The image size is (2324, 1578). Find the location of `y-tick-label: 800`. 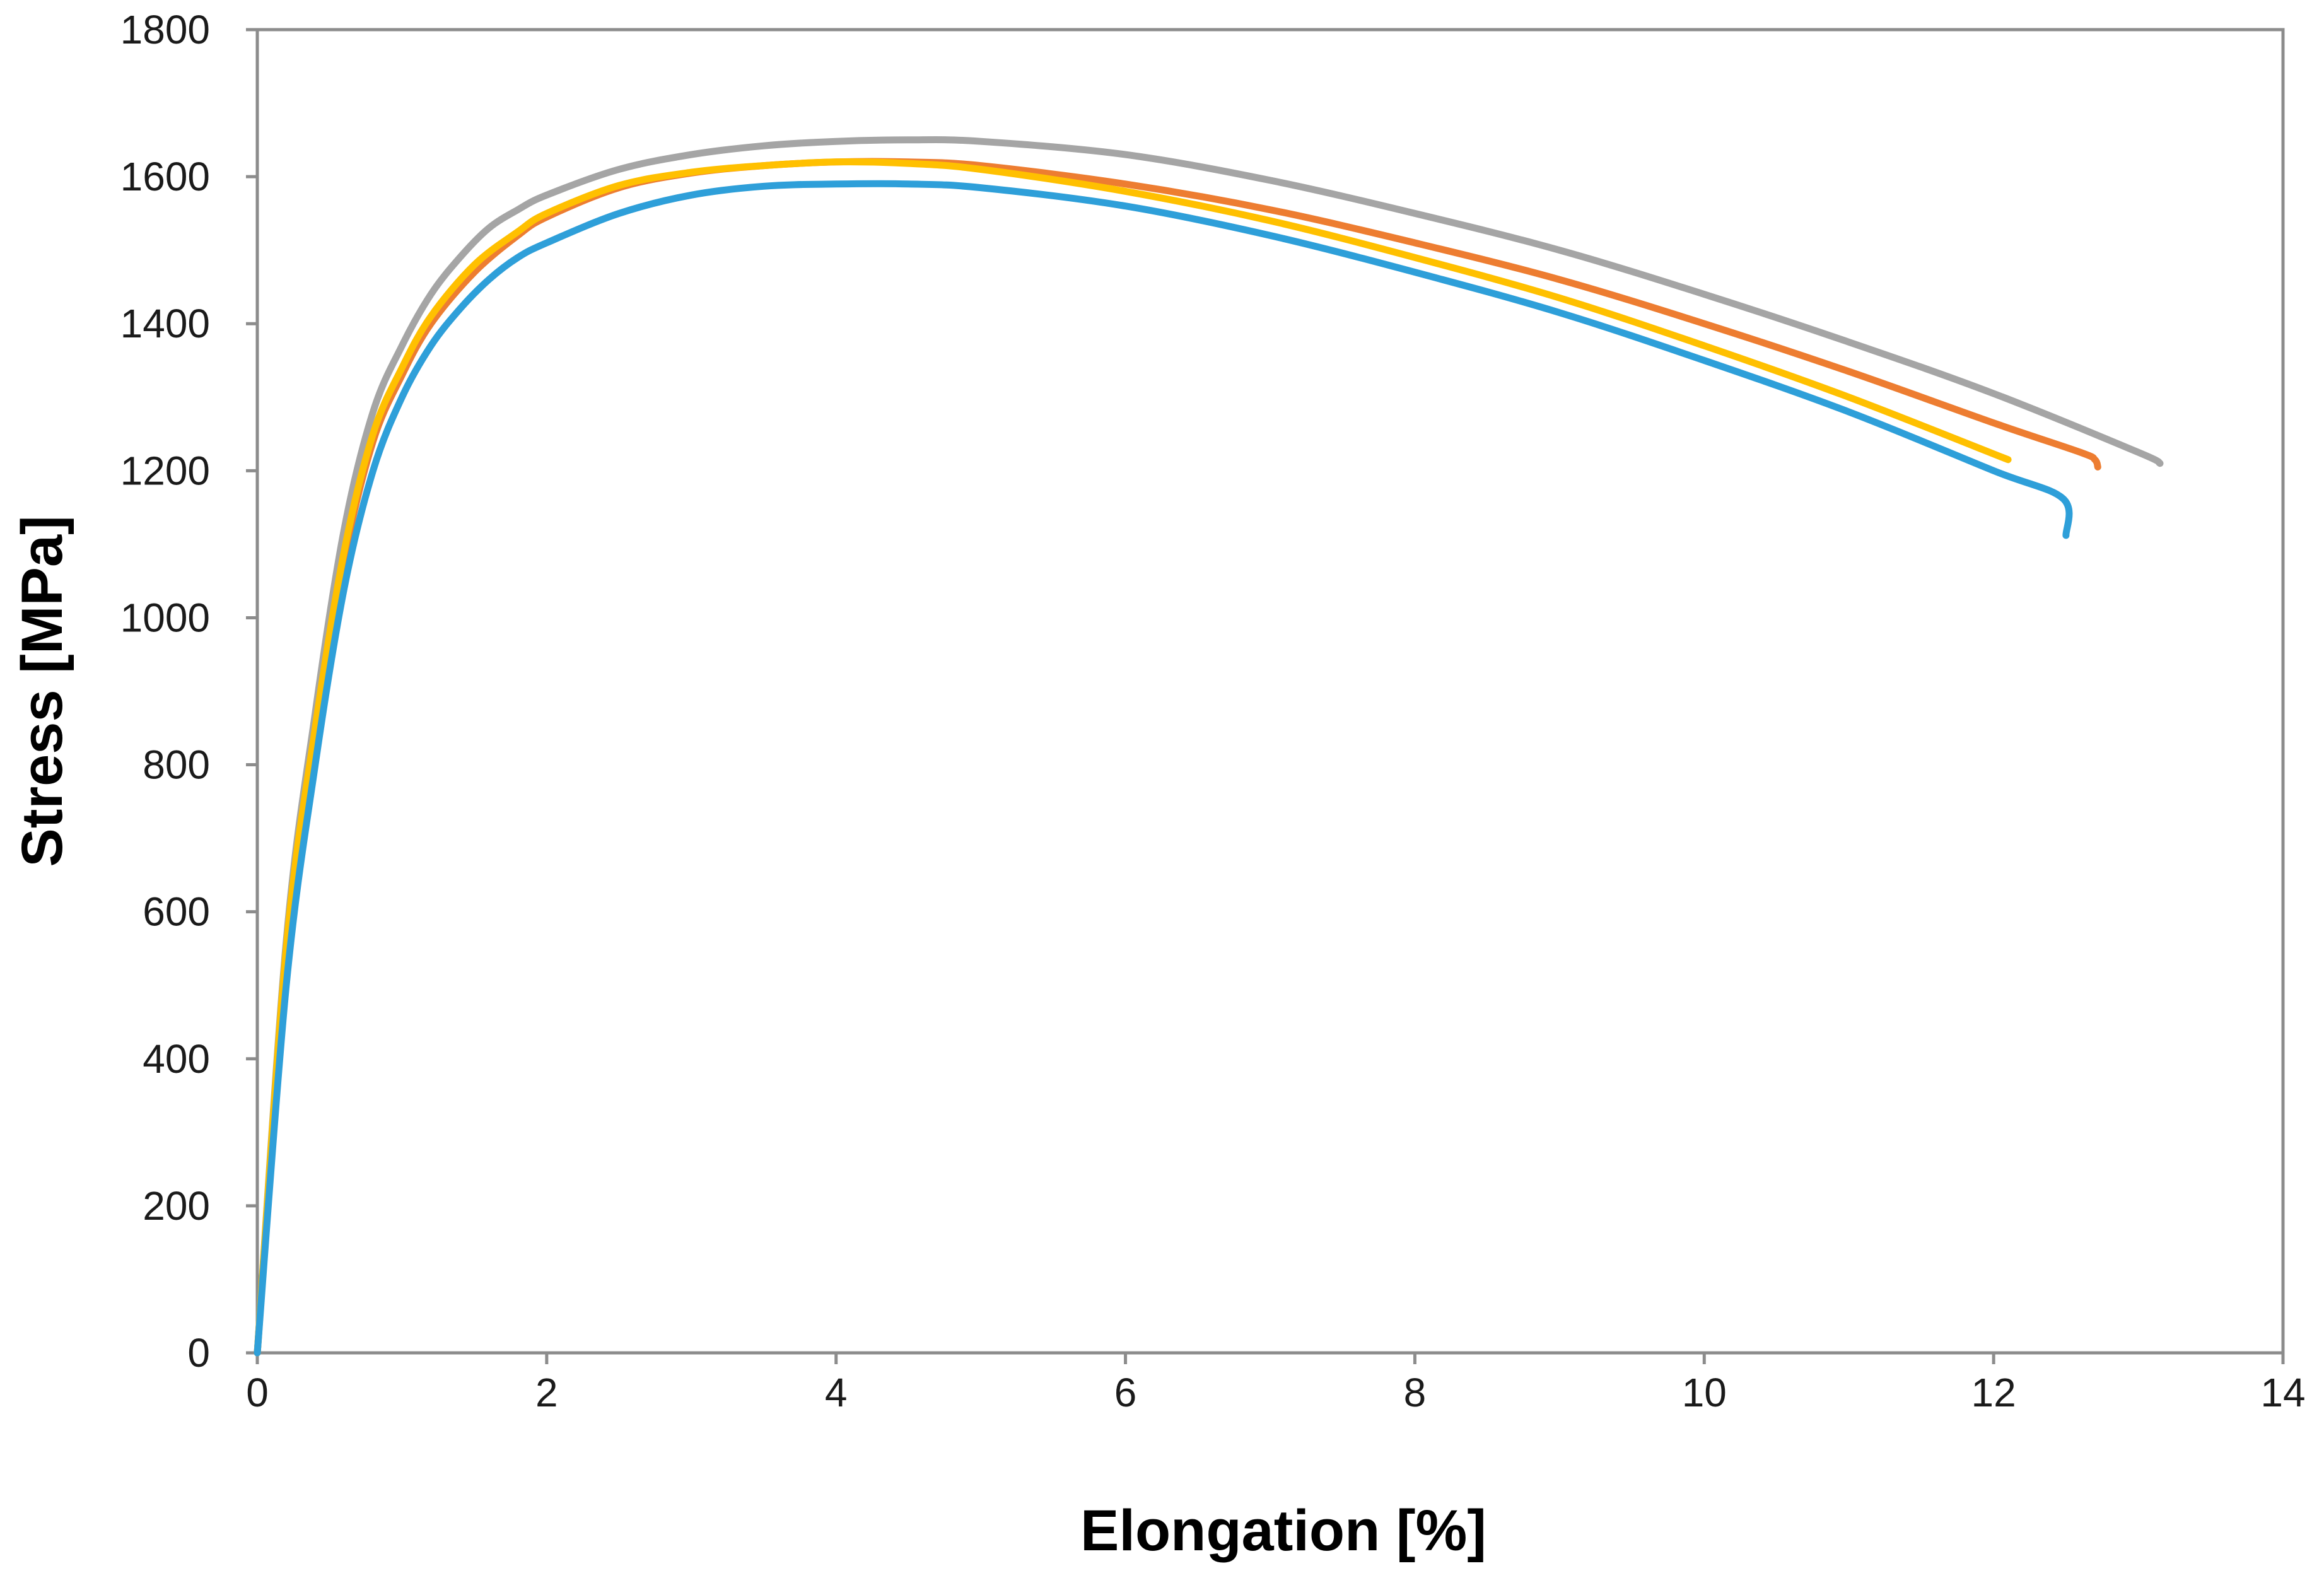

y-tick-label: 800 is located at coordinates (176, 765).